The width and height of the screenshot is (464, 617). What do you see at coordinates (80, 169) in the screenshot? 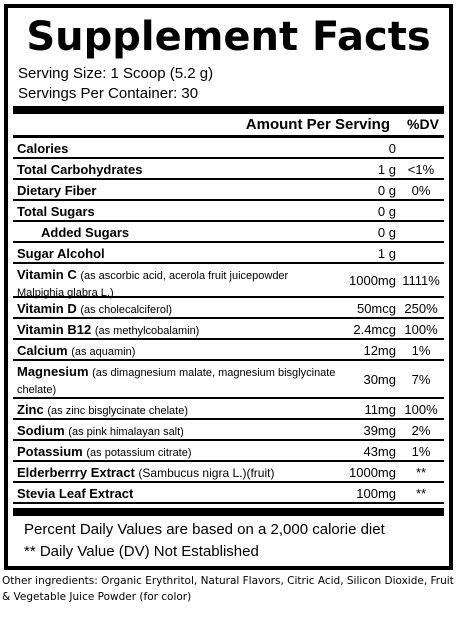
I see `nutrient-name: Total Carbohydrates` at bounding box center [80, 169].